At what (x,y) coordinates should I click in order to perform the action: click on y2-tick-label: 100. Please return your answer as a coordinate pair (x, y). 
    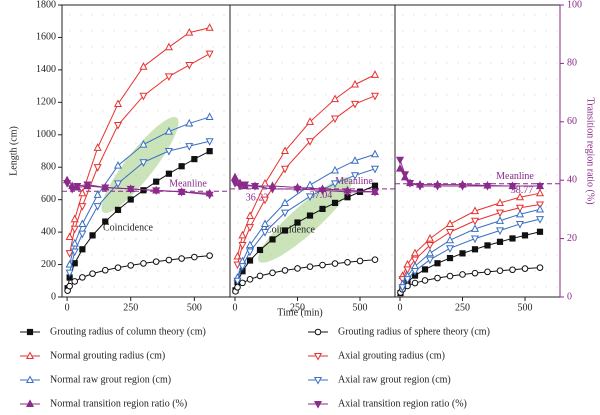
    Looking at the image, I should click on (574, 5).